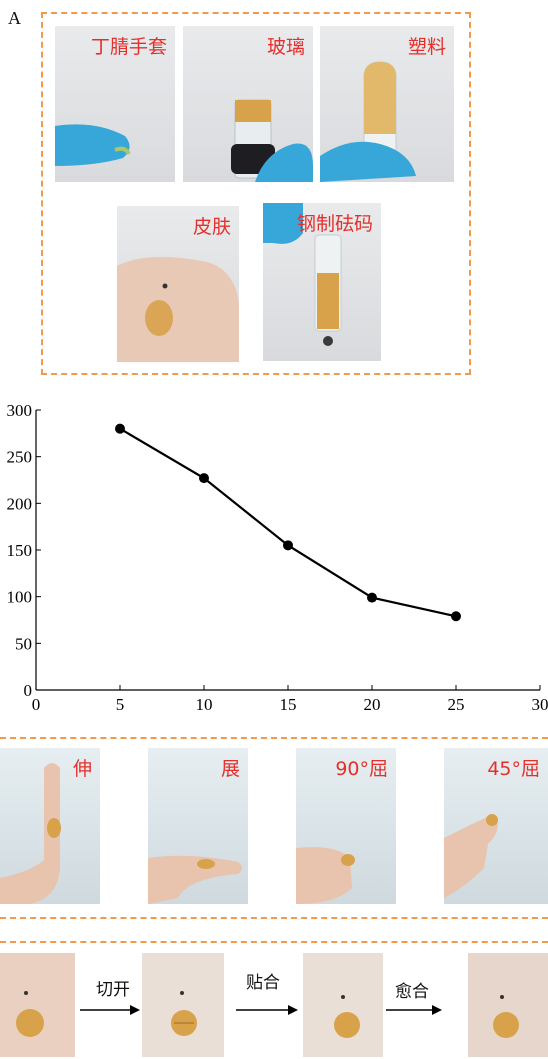 The height and width of the screenshot is (1059, 548). I want to click on arrow-heal-icon, so click(414, 1010).